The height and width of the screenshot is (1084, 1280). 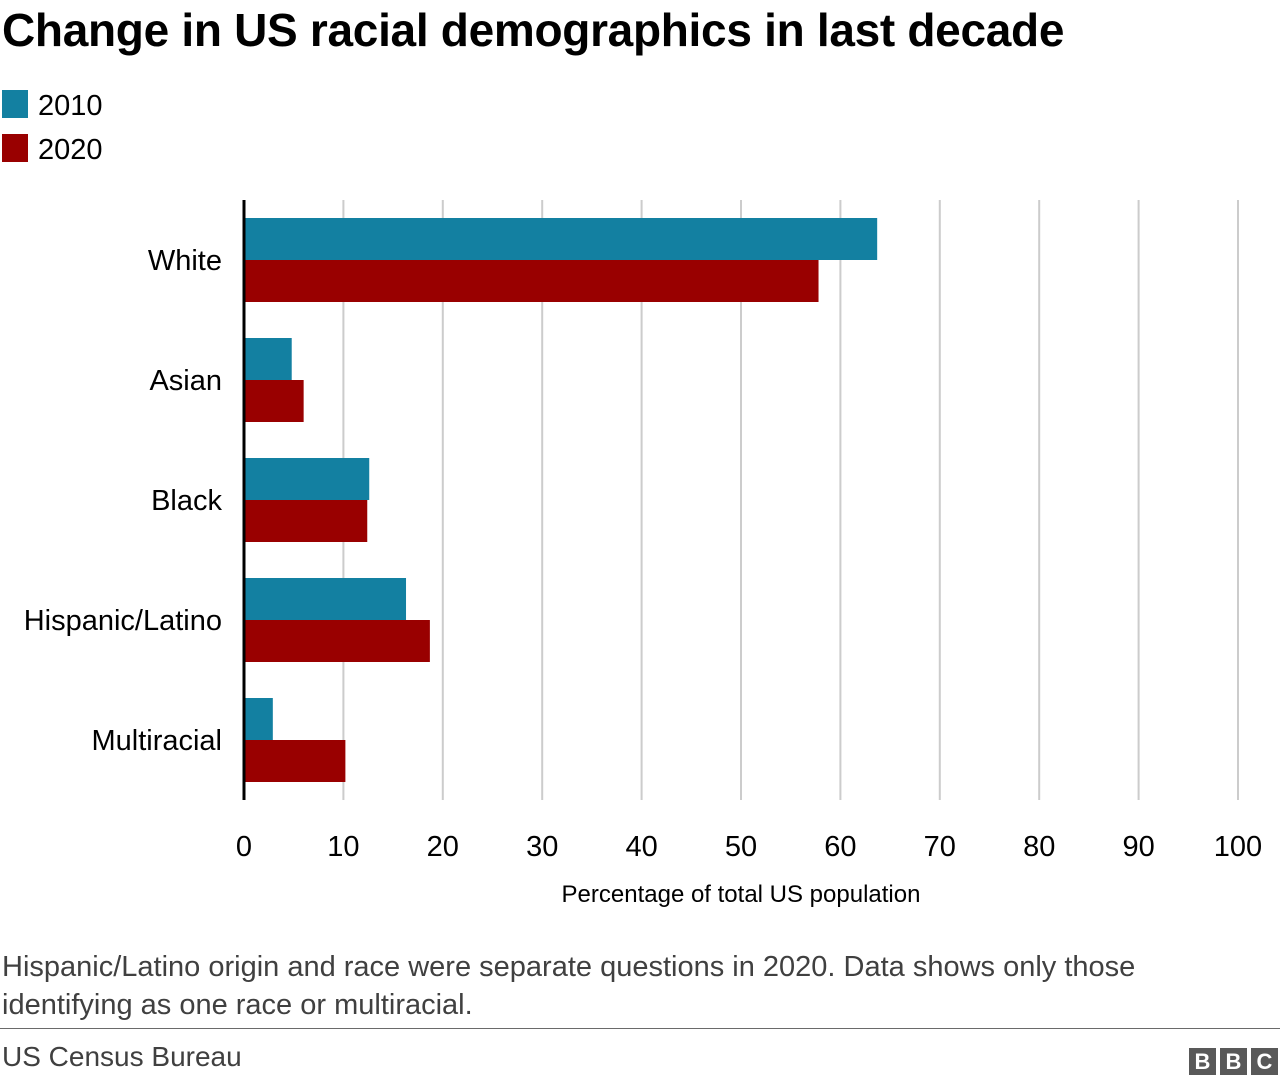 I want to click on category-label: Black, so click(x=186, y=501).